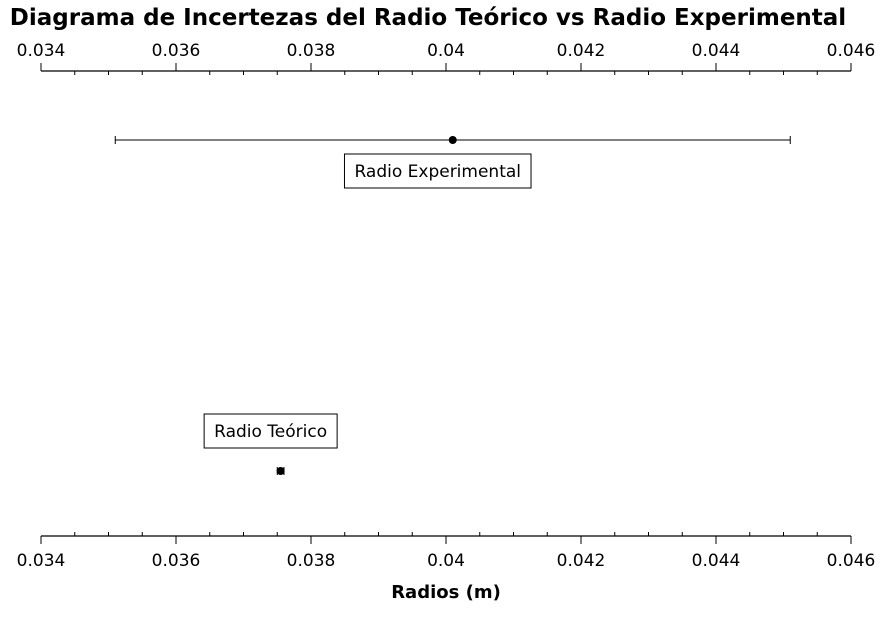 The image size is (891, 617). I want to click on top-tick-label: 0.046, so click(851, 51).